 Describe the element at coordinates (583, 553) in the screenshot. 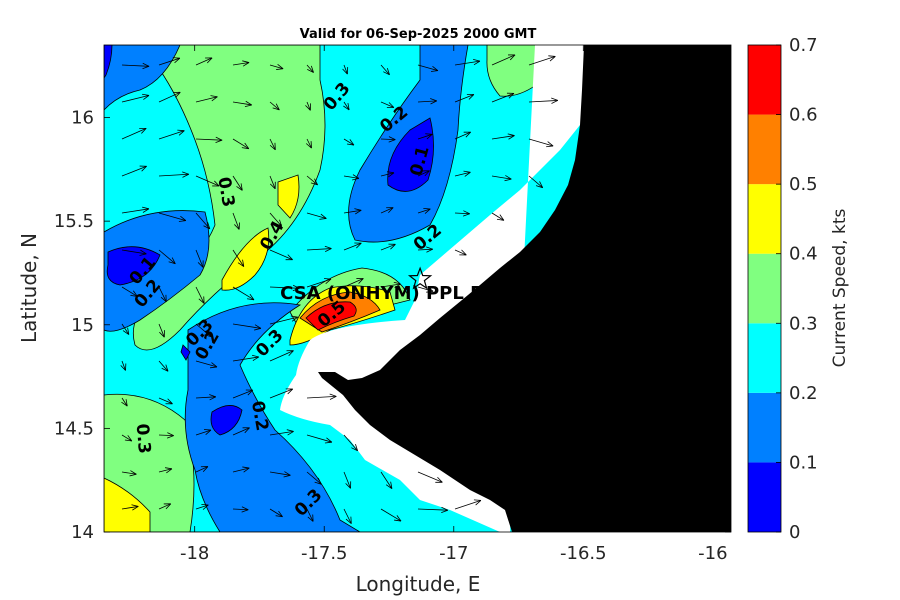

I see `x-tick-label: -16.5` at that location.